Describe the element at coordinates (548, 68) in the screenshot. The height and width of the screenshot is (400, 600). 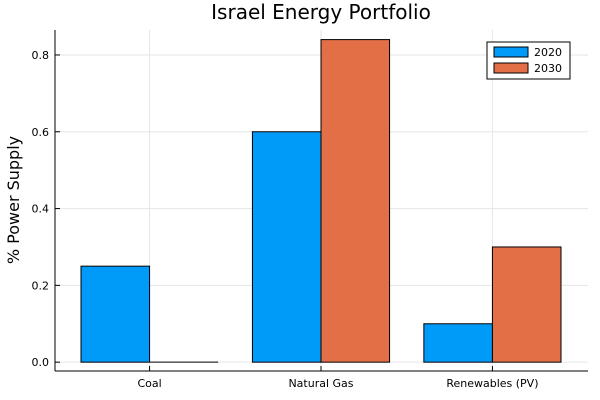
I see `legend-label-2030: 2030` at that location.